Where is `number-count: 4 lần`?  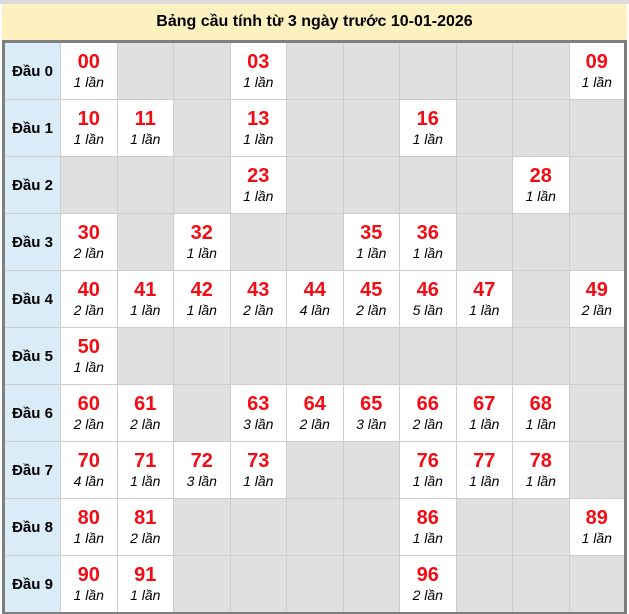 number-count: 4 lần is located at coordinates (314, 309).